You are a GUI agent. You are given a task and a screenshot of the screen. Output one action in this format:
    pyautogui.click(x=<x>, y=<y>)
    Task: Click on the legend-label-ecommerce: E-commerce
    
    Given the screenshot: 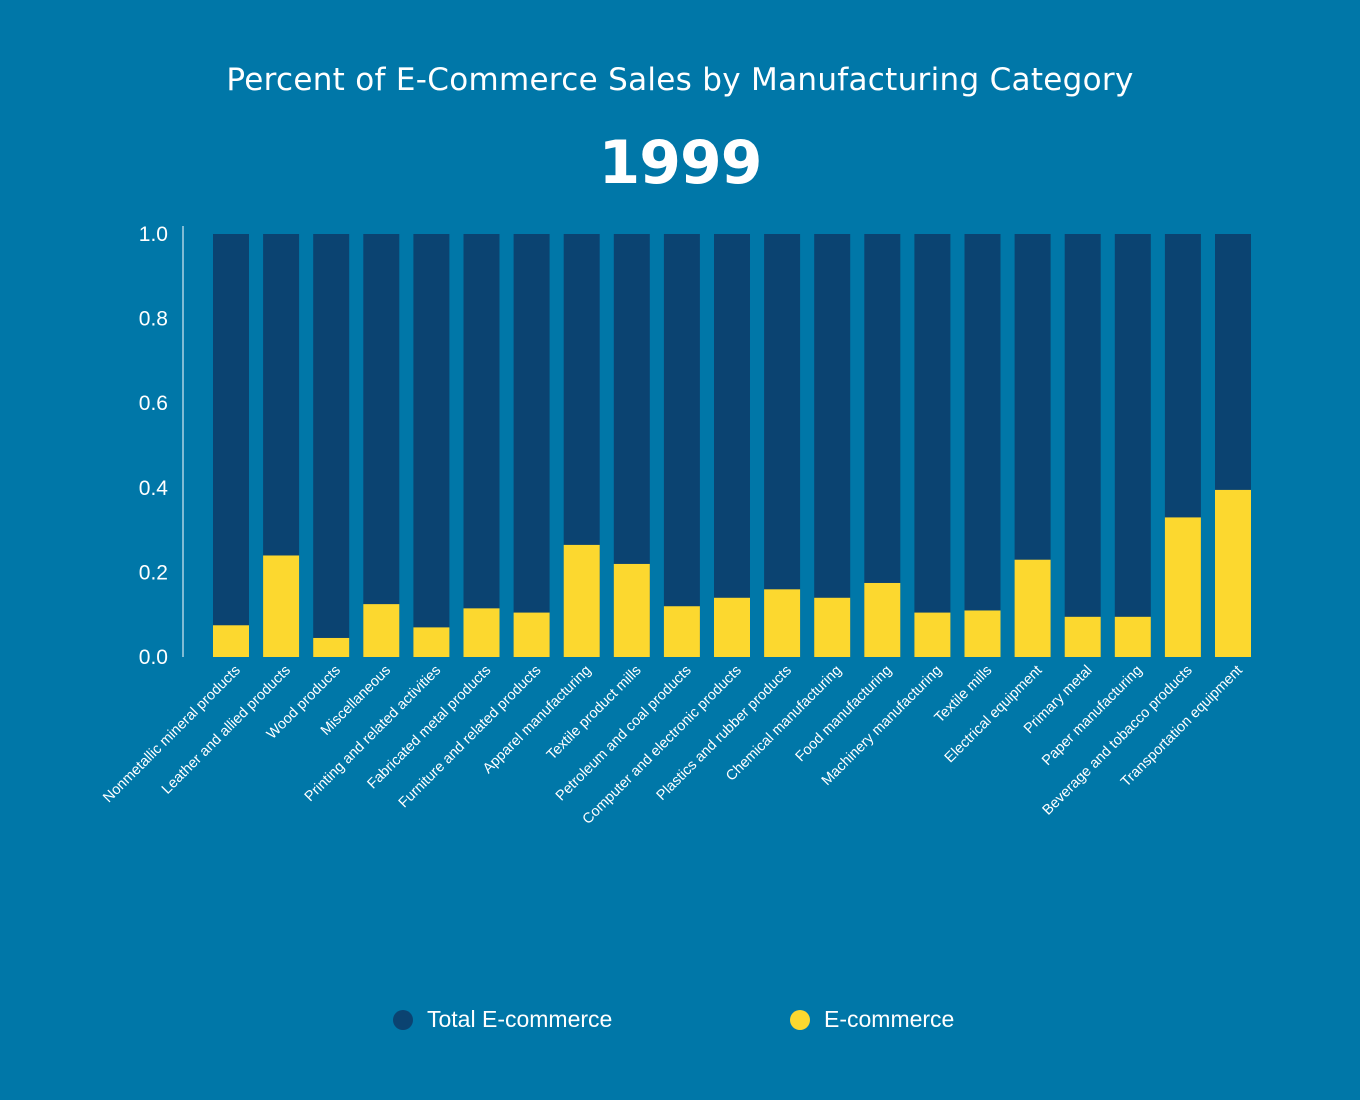 What is the action you would take?
    pyautogui.click(x=889, y=1019)
    